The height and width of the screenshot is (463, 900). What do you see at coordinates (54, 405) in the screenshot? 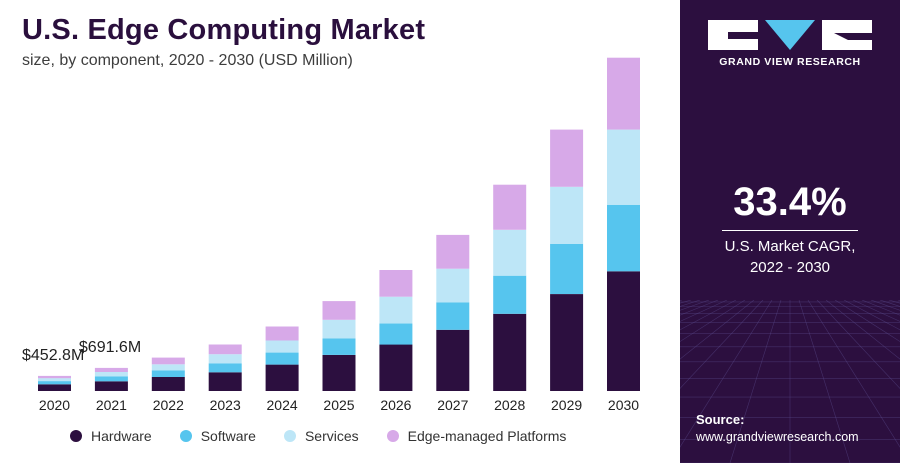
I see `x-tick-label-2020: 2020` at bounding box center [54, 405].